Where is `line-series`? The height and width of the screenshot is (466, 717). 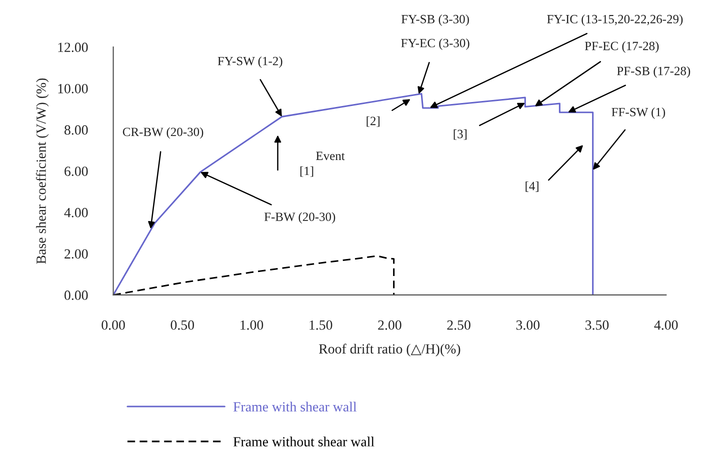 line-series is located at coordinates (254, 275).